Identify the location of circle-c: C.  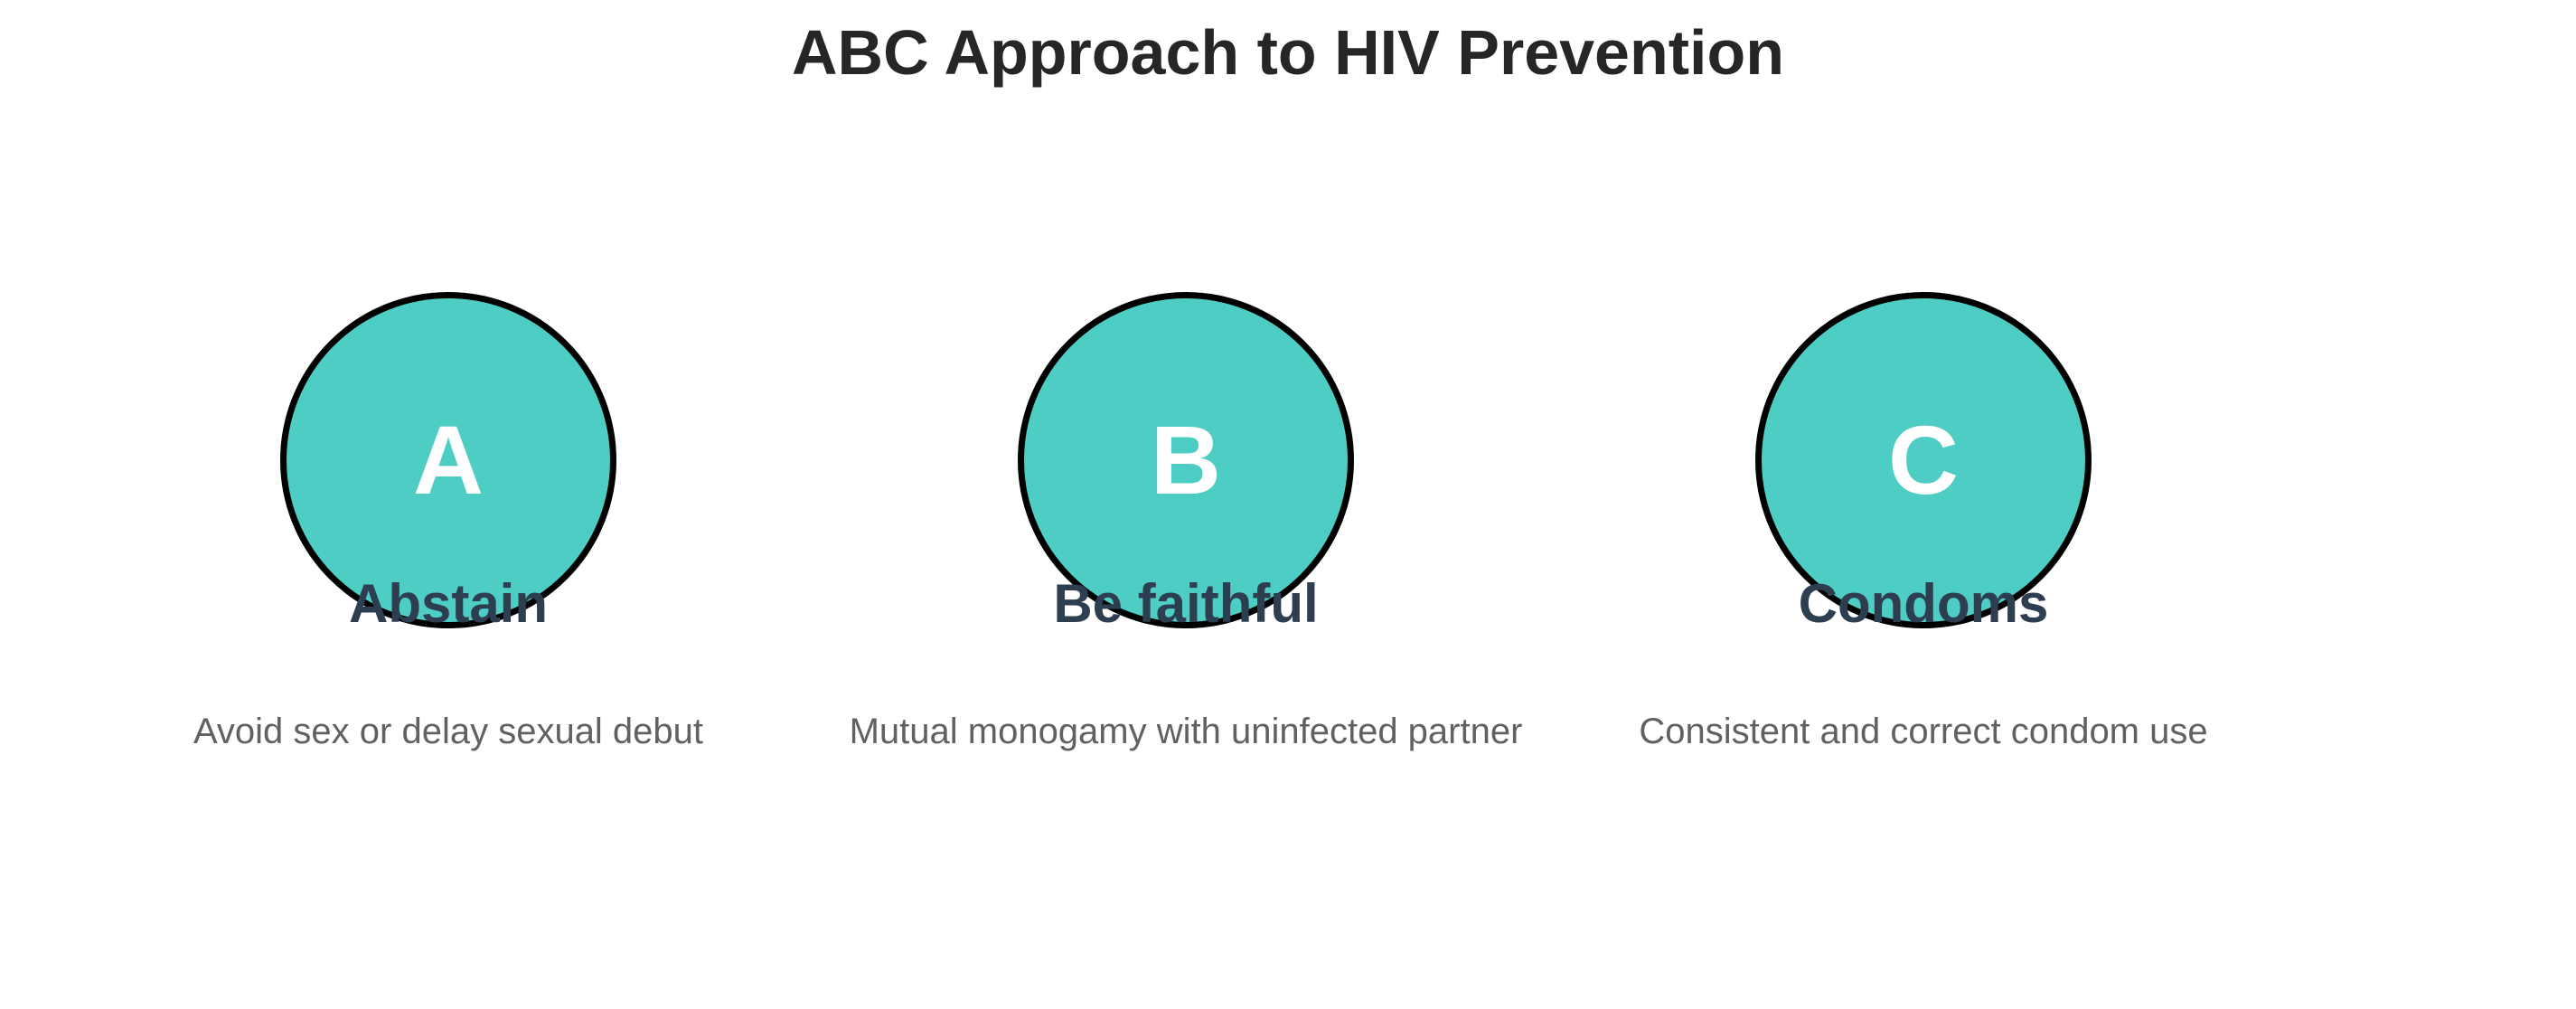
(1924, 460).